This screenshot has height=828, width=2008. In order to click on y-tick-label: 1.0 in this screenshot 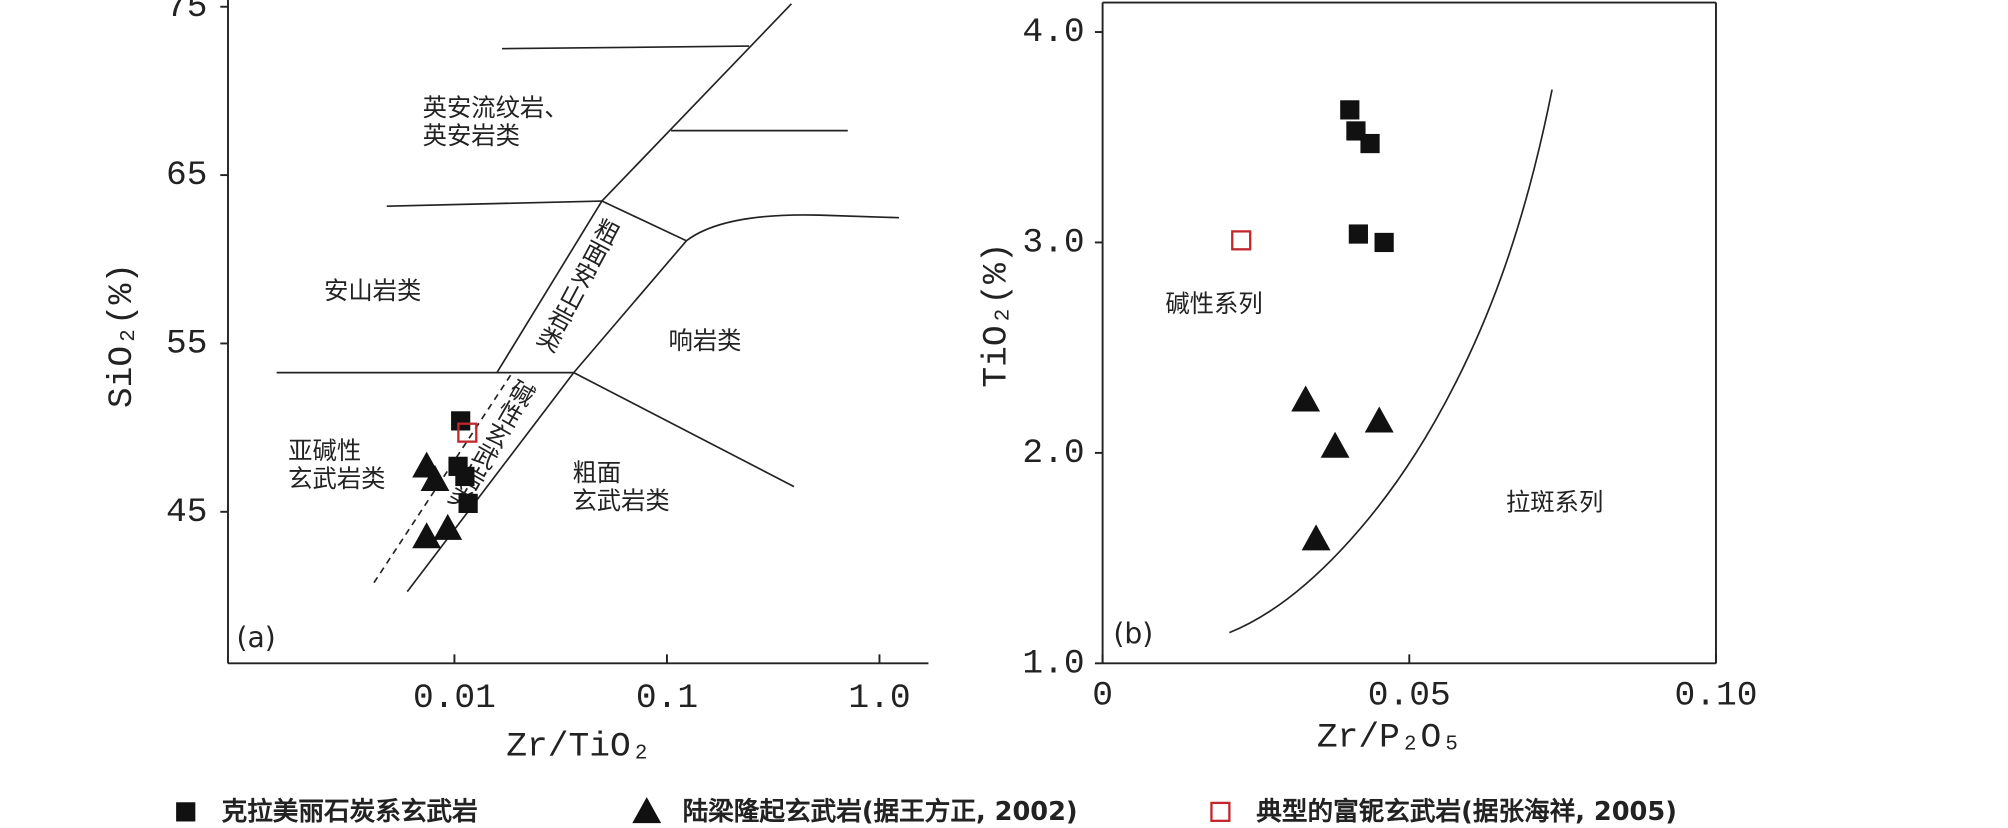, I will do `click(1053, 663)`.